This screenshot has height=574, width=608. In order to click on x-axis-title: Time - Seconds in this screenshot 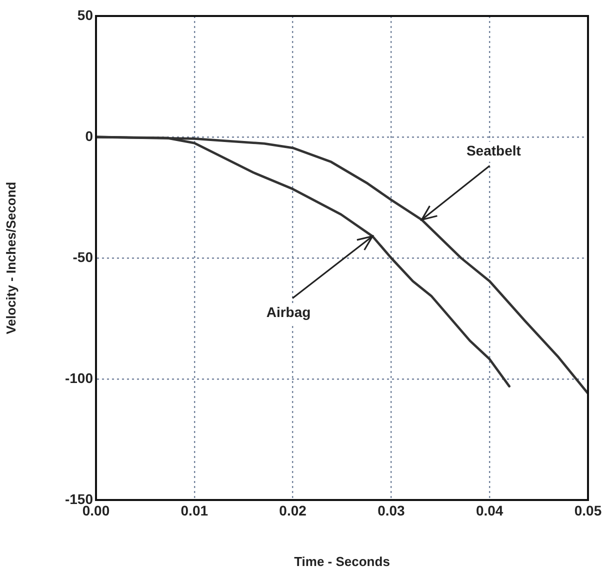, I will do `click(342, 561)`.